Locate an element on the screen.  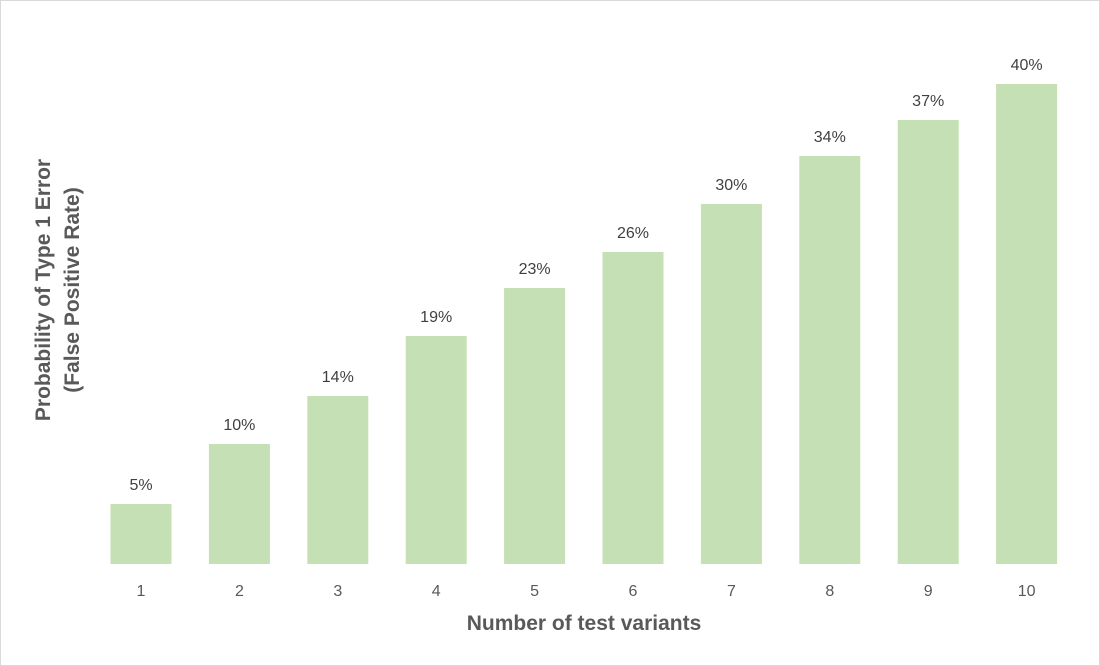
data-label-4: 19% is located at coordinates (436, 317).